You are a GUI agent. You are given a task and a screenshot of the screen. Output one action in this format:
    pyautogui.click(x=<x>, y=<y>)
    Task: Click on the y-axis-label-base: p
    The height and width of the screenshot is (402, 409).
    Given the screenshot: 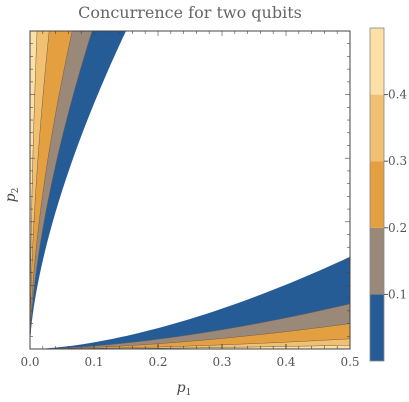 What is the action you would take?
    pyautogui.click(x=11, y=197)
    